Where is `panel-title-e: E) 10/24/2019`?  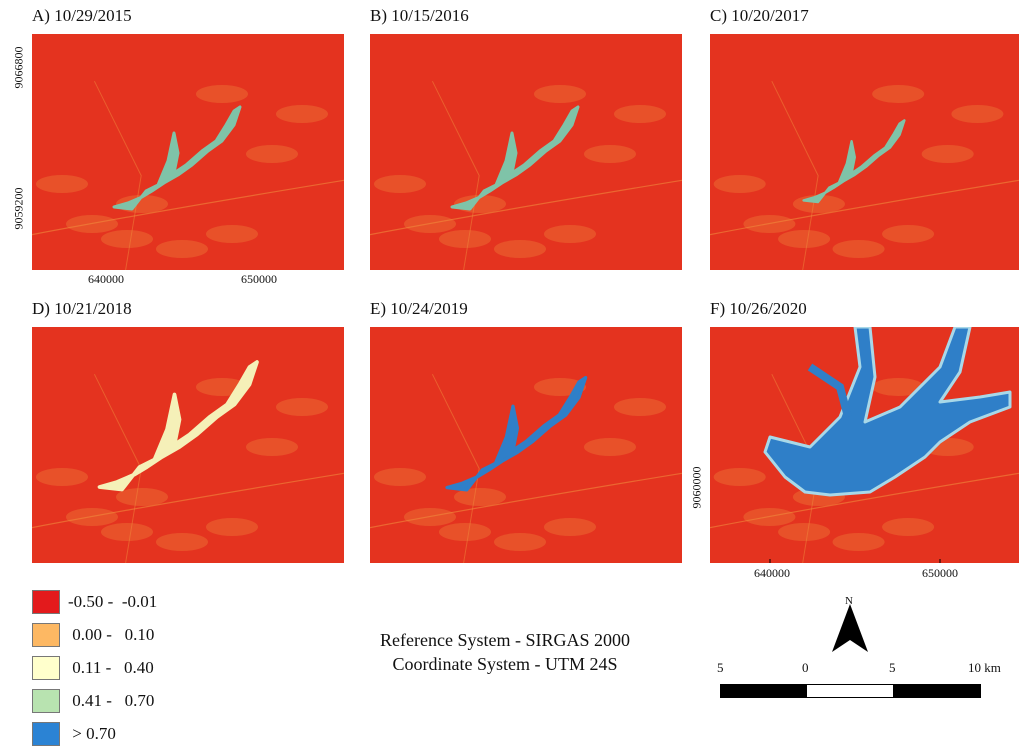 panel-title-e: E) 10/24/2019 is located at coordinates (419, 308).